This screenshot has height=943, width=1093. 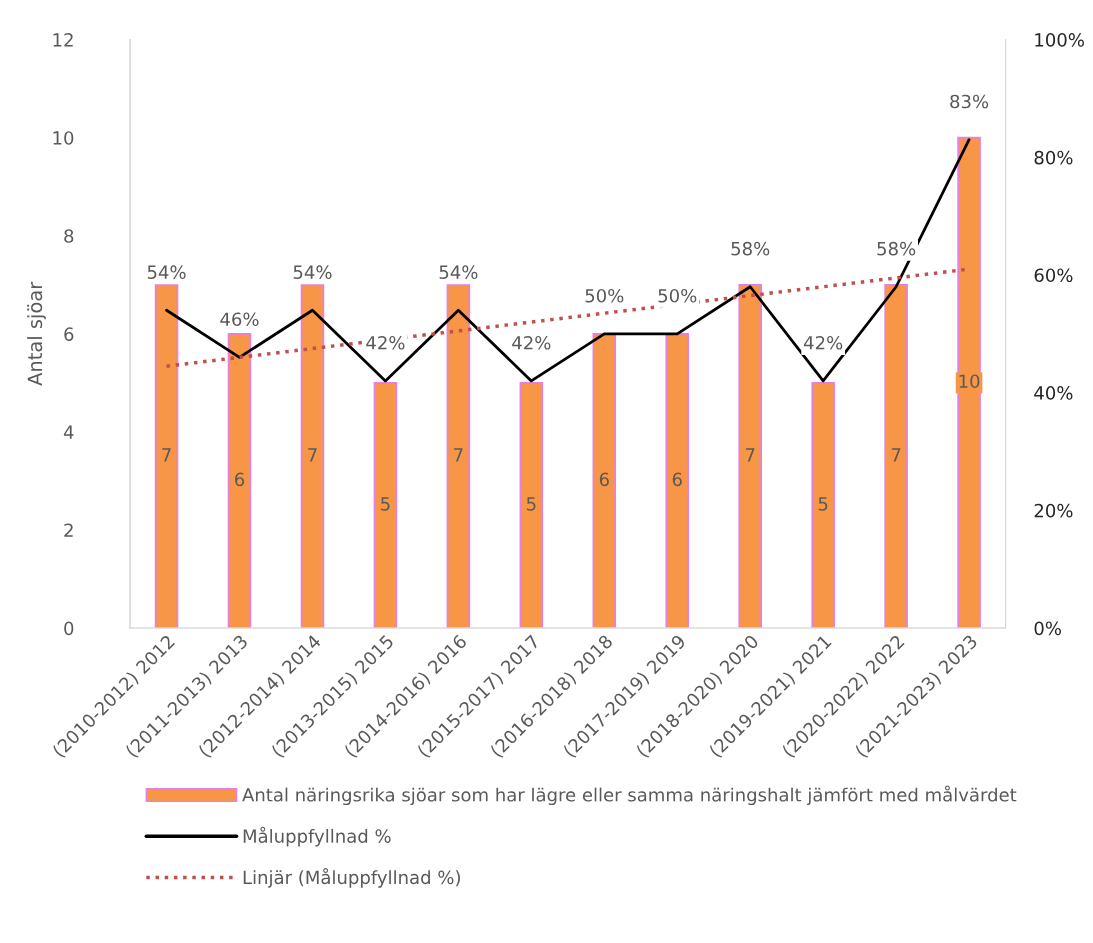 What do you see at coordinates (1053, 157) in the screenshot?
I see `y2-tick-label: 80%` at bounding box center [1053, 157].